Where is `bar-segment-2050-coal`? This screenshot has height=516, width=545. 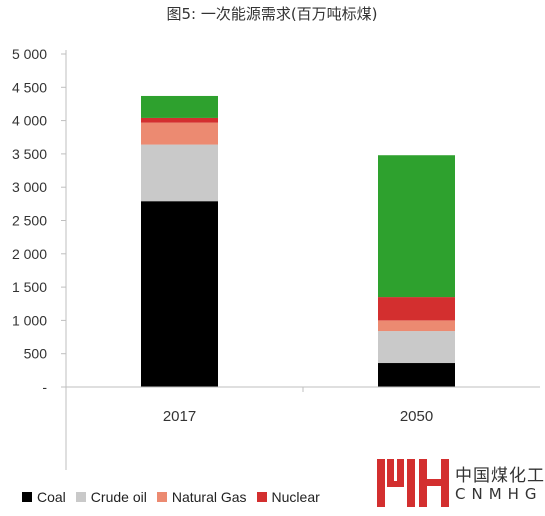 bar-segment-2050-coal is located at coordinates (416, 375).